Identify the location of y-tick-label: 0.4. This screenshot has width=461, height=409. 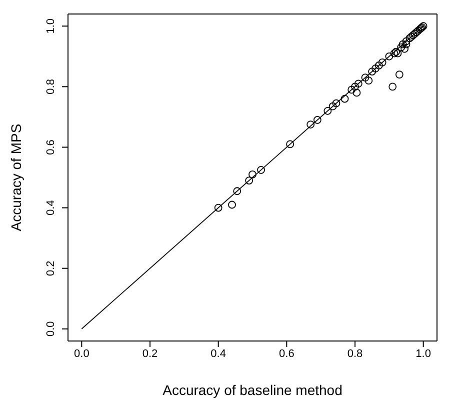
(51, 208).